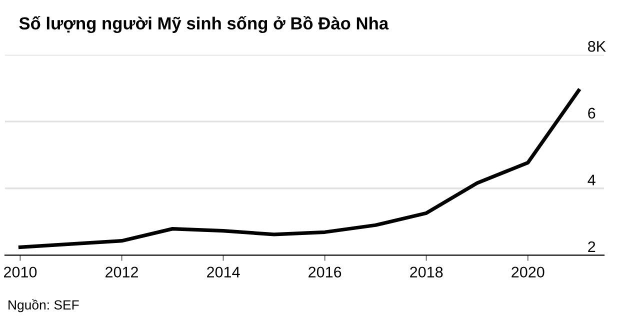 The height and width of the screenshot is (327, 624). I want to click on x-tick-label: 2010, so click(20, 272).